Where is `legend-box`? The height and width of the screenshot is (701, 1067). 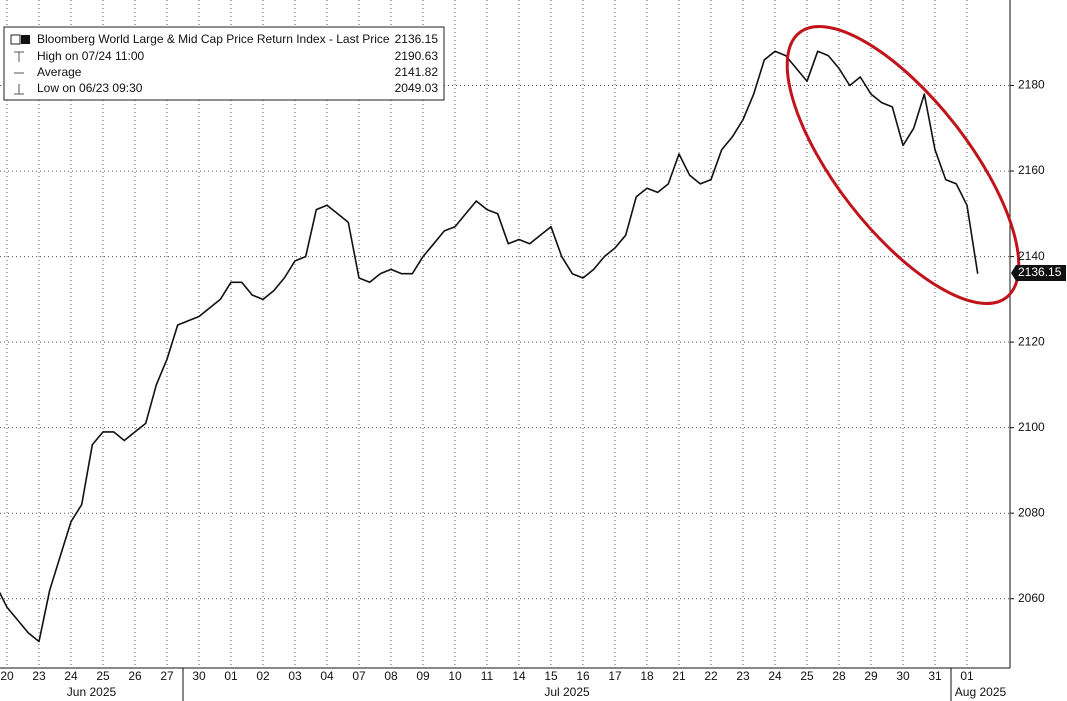 legend-box is located at coordinates (224, 63).